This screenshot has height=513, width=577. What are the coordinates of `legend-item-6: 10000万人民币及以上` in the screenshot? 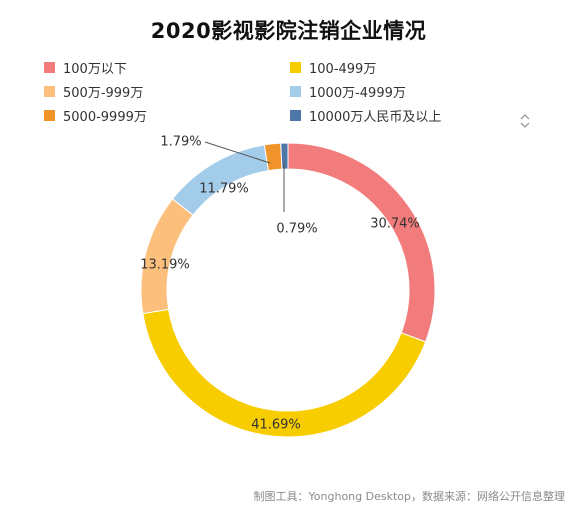 It's located at (366, 115).